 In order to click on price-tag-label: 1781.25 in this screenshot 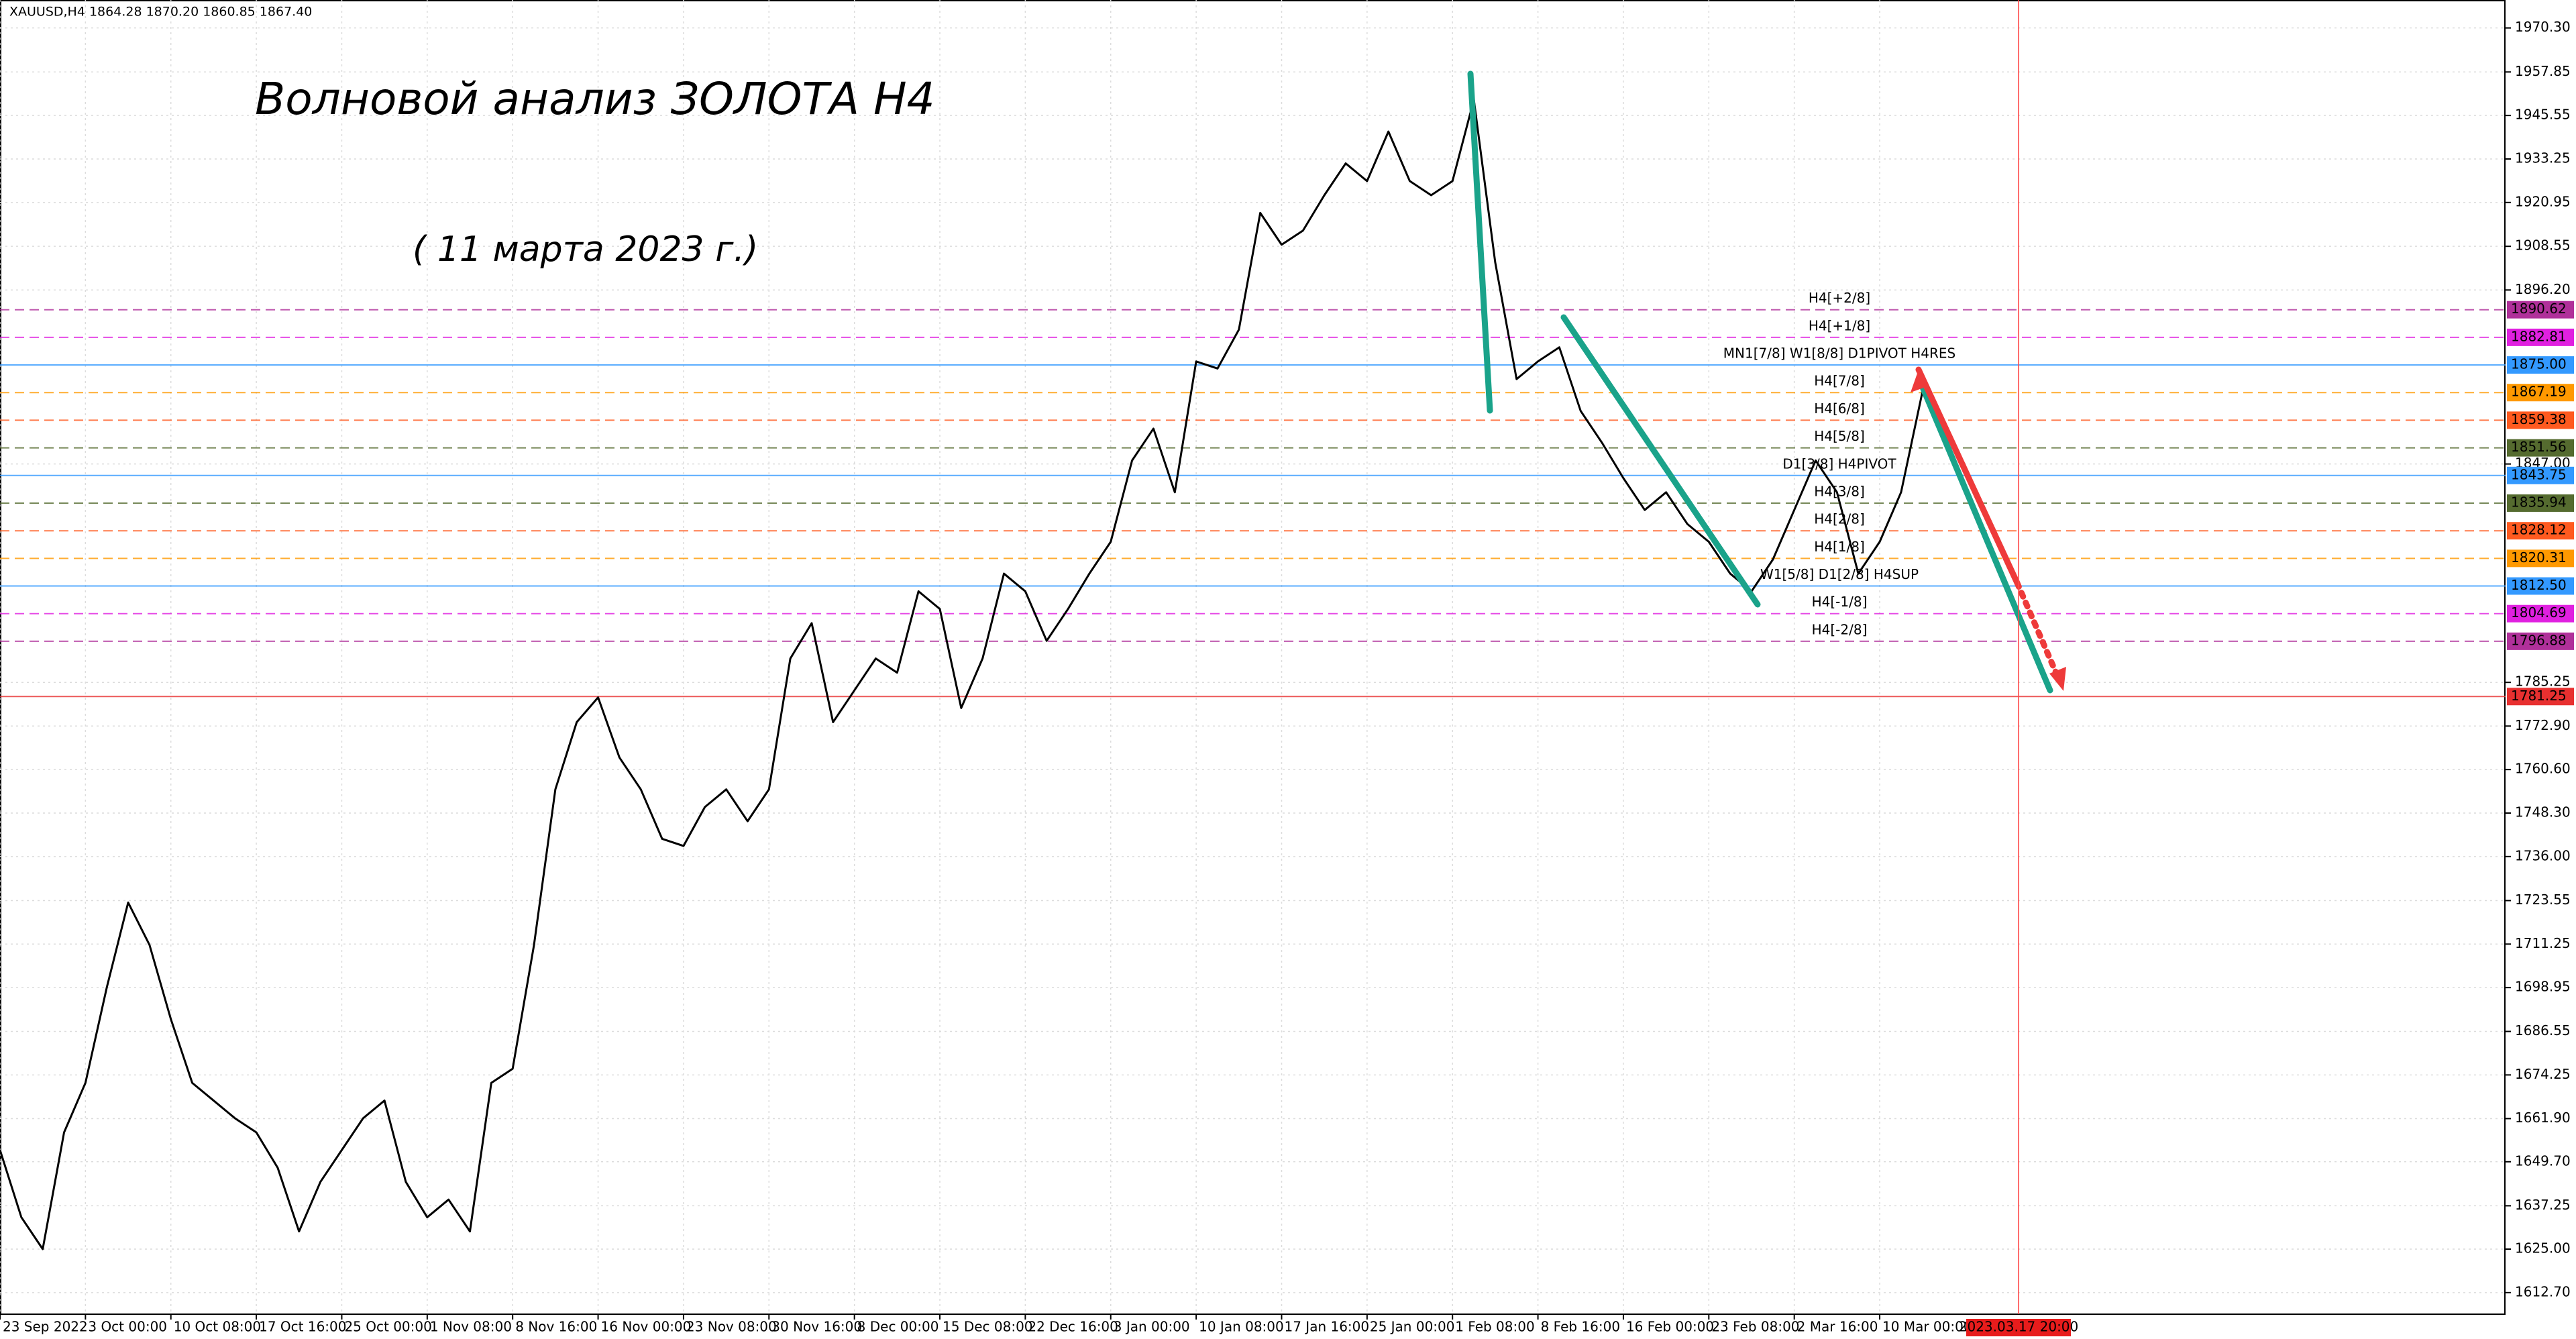, I will do `click(2539, 696)`.